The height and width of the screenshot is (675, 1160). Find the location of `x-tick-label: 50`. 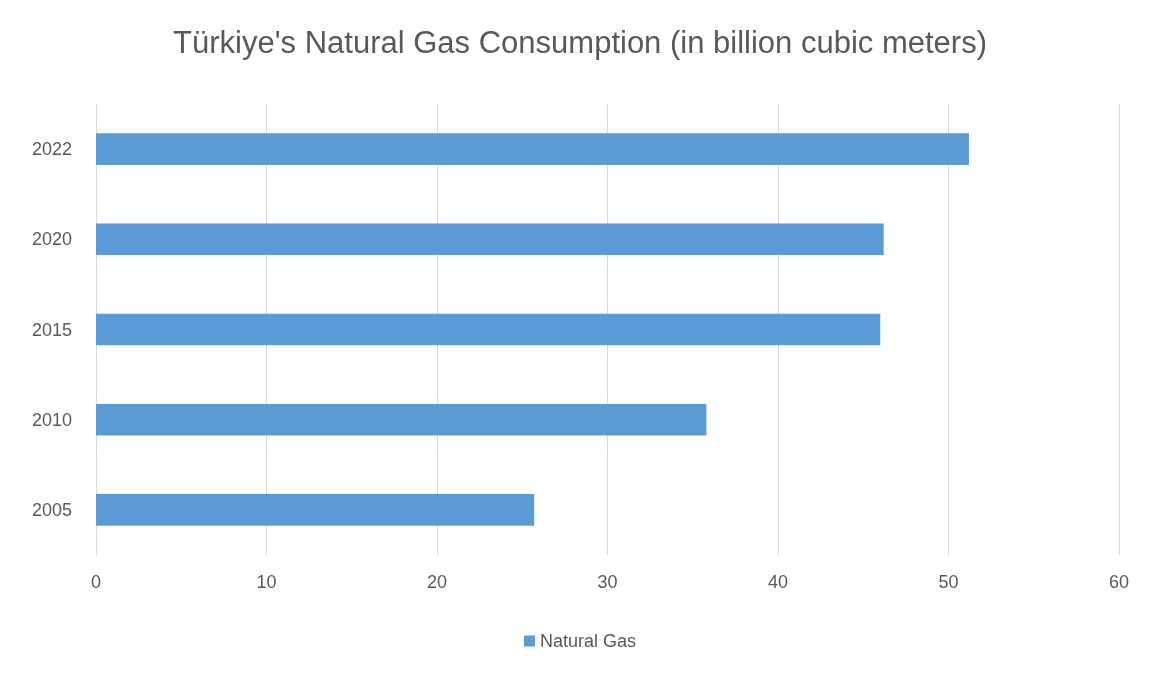

x-tick-label: 50 is located at coordinates (948, 582).